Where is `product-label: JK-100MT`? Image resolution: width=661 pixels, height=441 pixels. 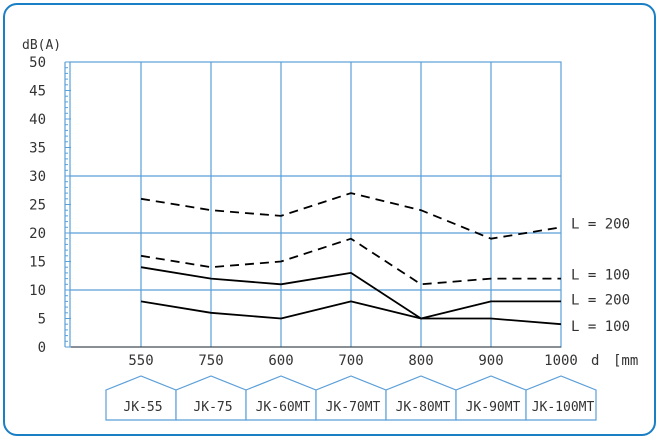
product-label: JK-100MT is located at coordinates (563, 407).